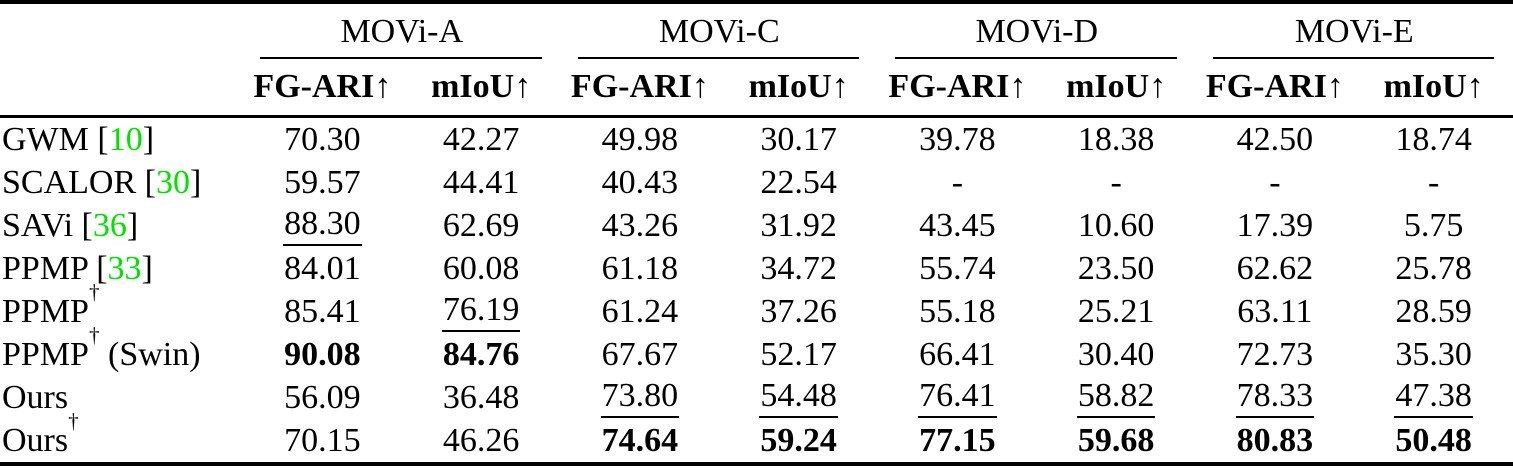 This screenshot has height=474, width=1513. What do you see at coordinates (1116, 268) in the screenshot?
I see `metric-value-cell: 23.50` at bounding box center [1116, 268].